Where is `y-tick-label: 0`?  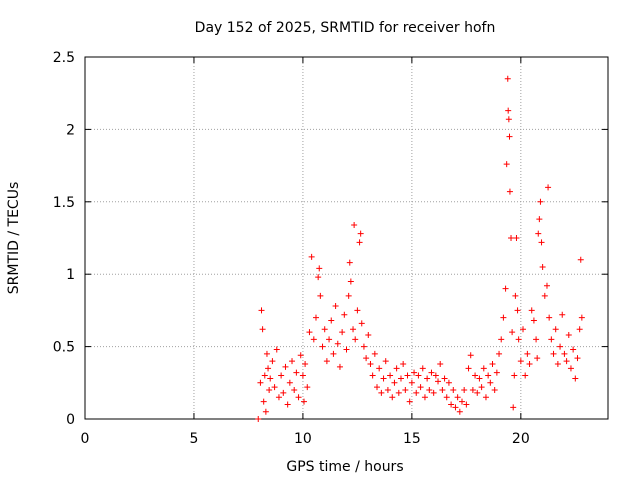
y-tick-label: 0 is located at coordinates (70, 420).